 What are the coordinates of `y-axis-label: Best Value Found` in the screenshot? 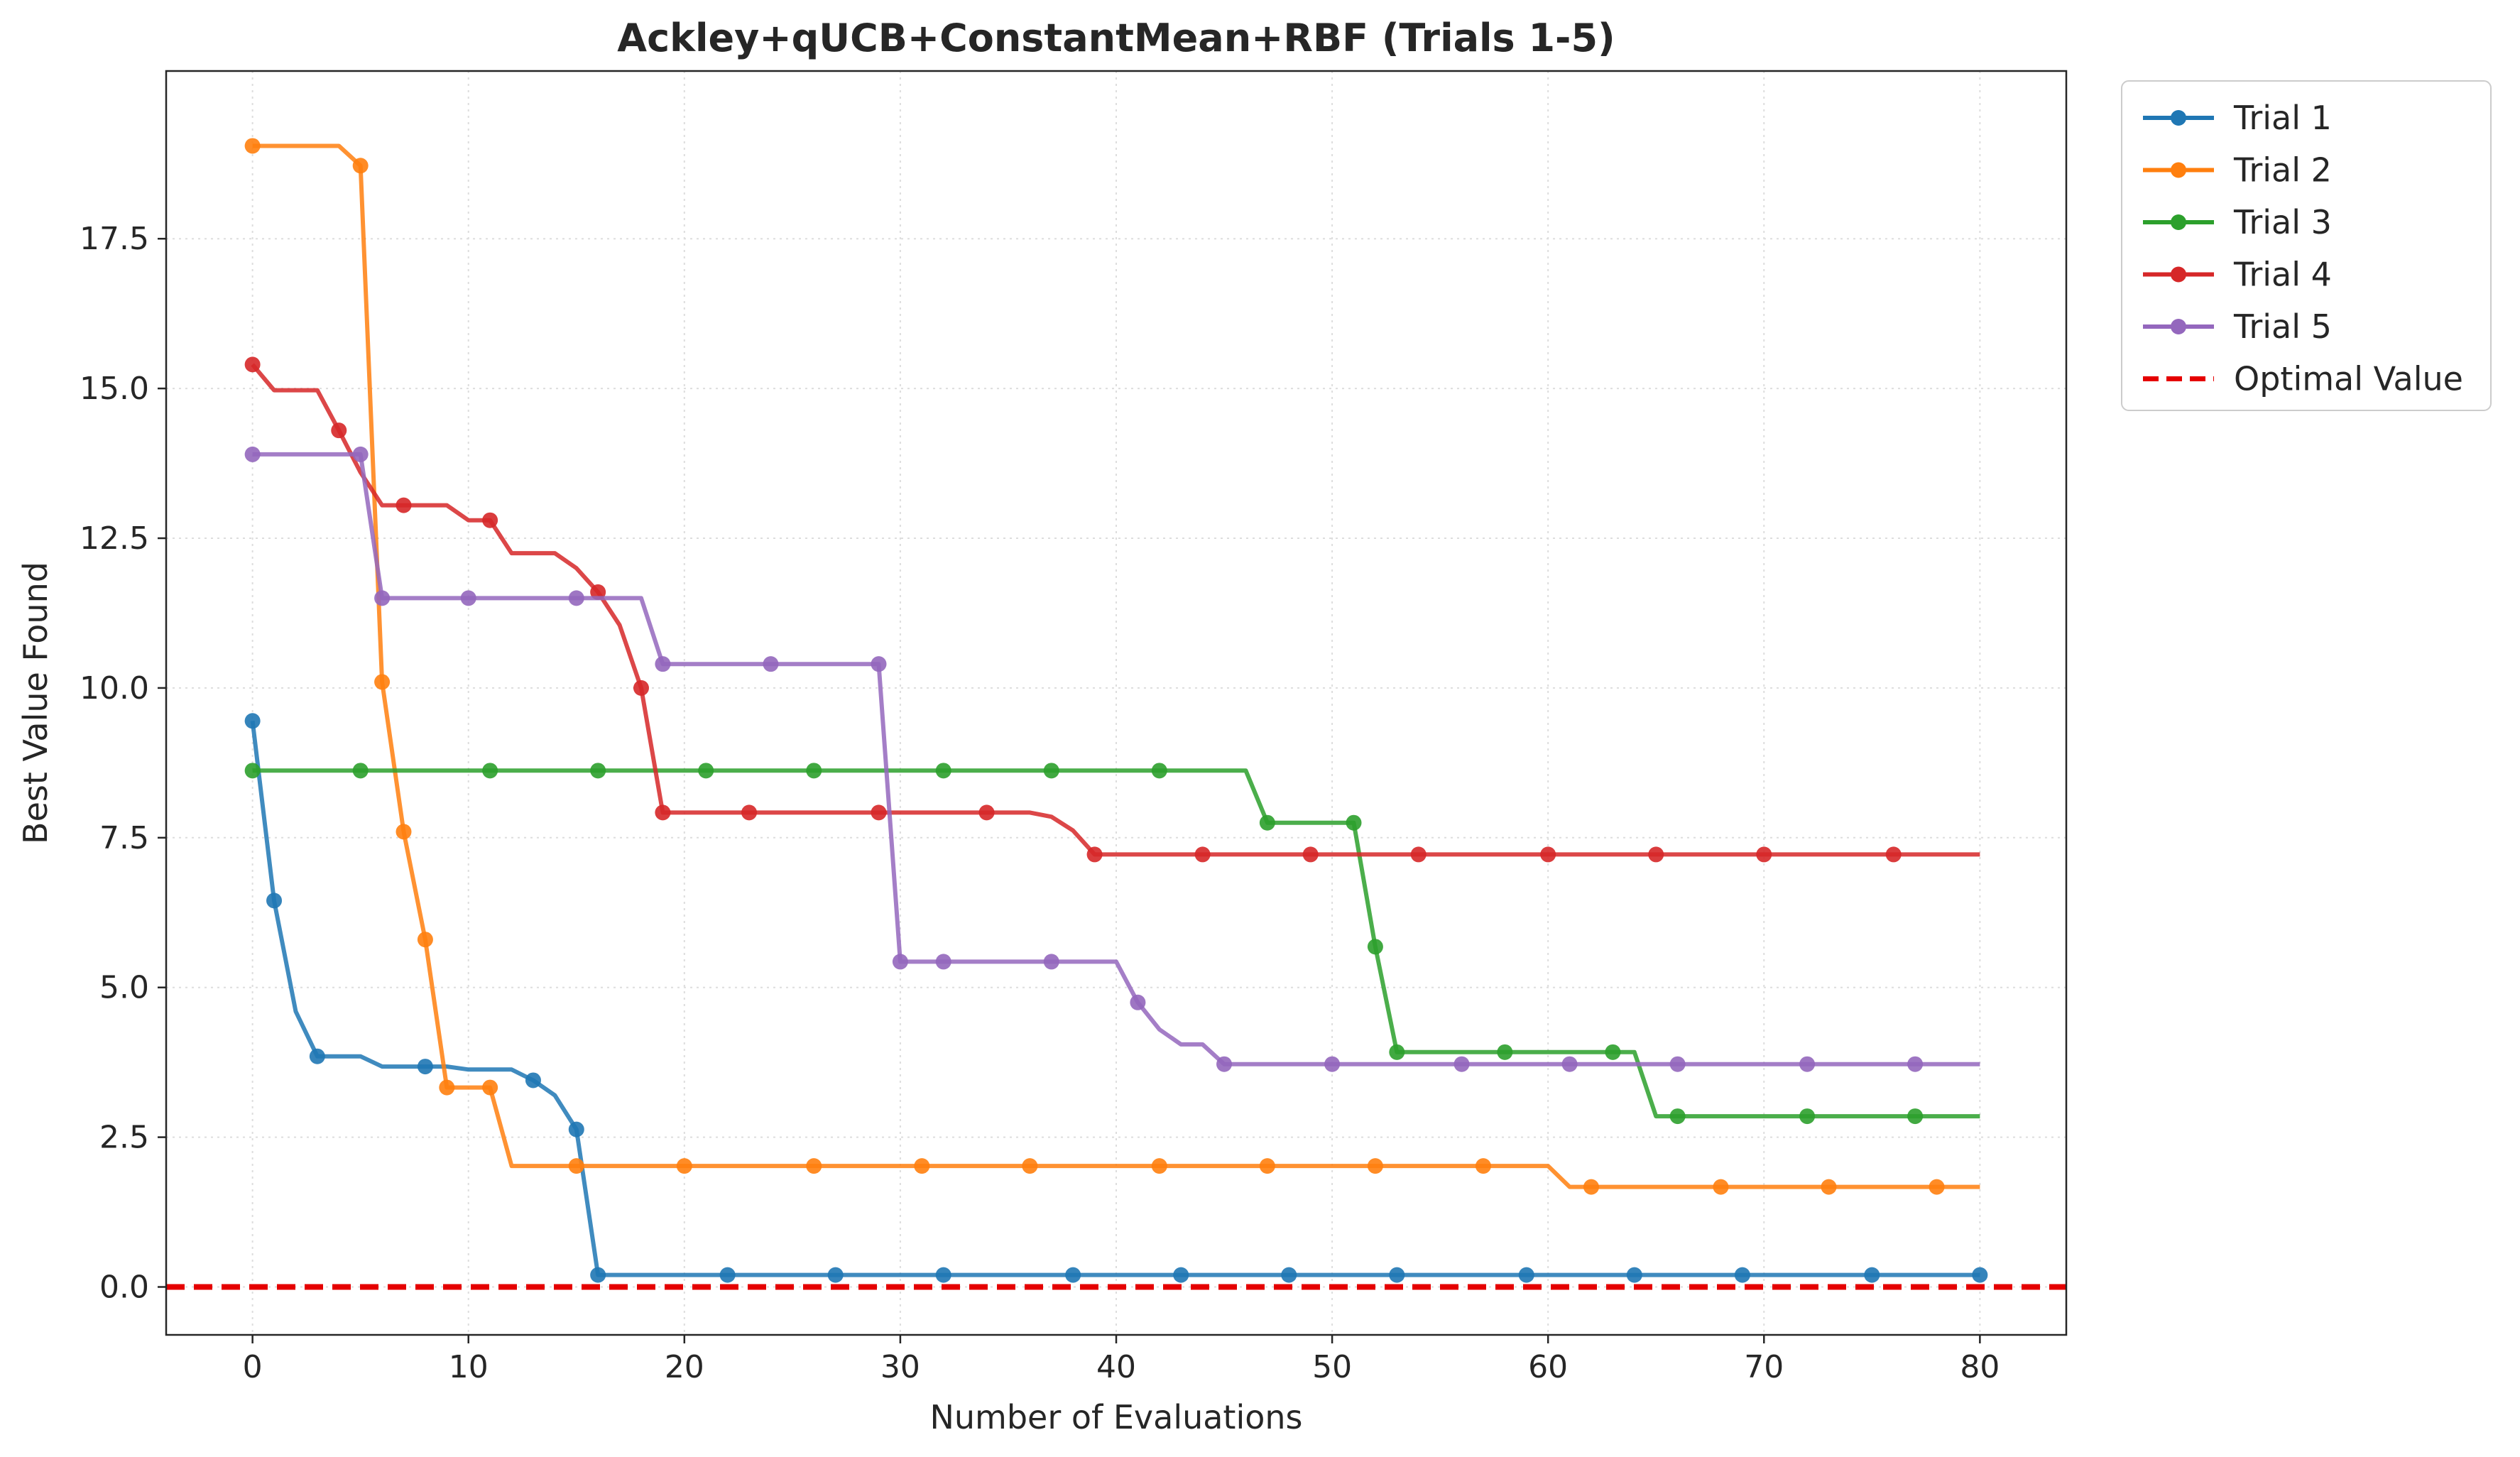 It's located at (35, 703).